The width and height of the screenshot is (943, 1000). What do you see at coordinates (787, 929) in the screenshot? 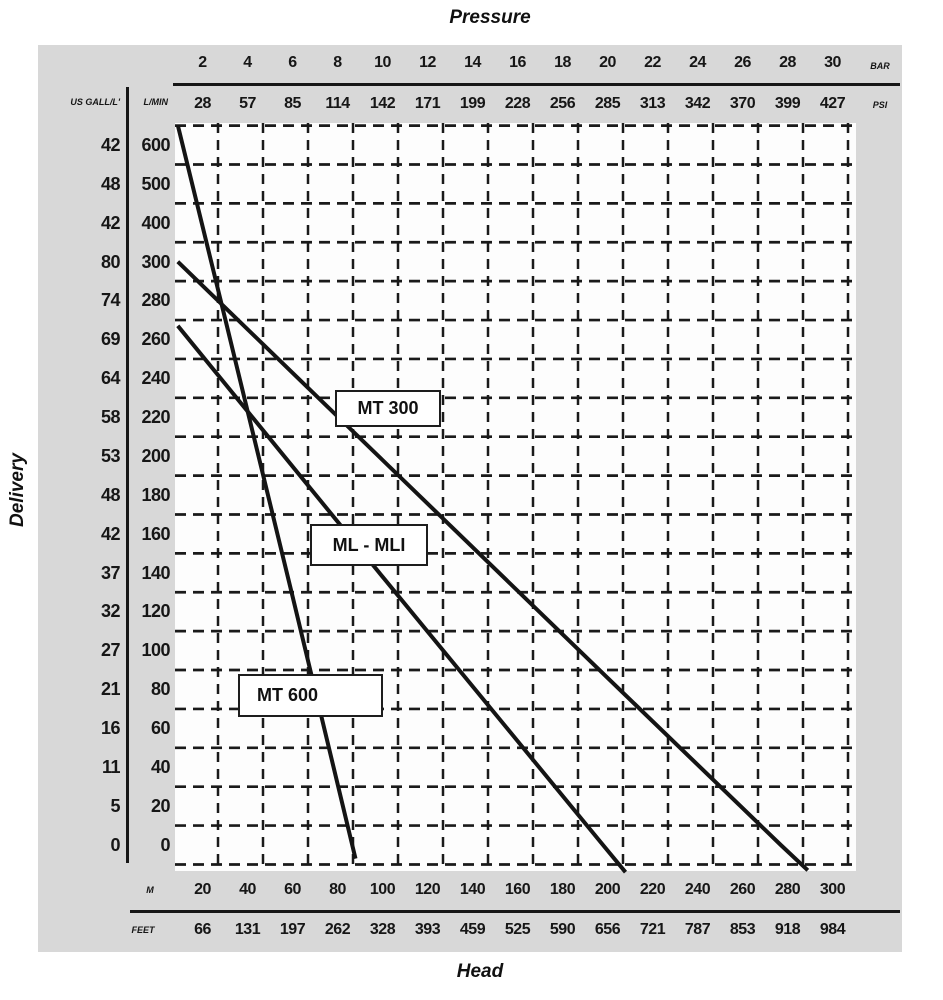
I see `feet-tick-label: 918` at bounding box center [787, 929].